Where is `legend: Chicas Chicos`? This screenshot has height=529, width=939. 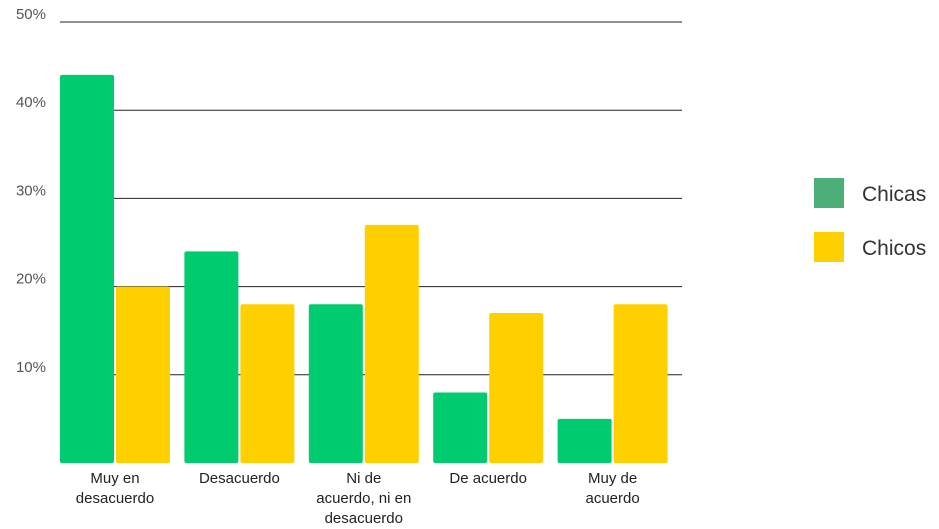 legend: Chicas Chicos is located at coordinates (870, 220).